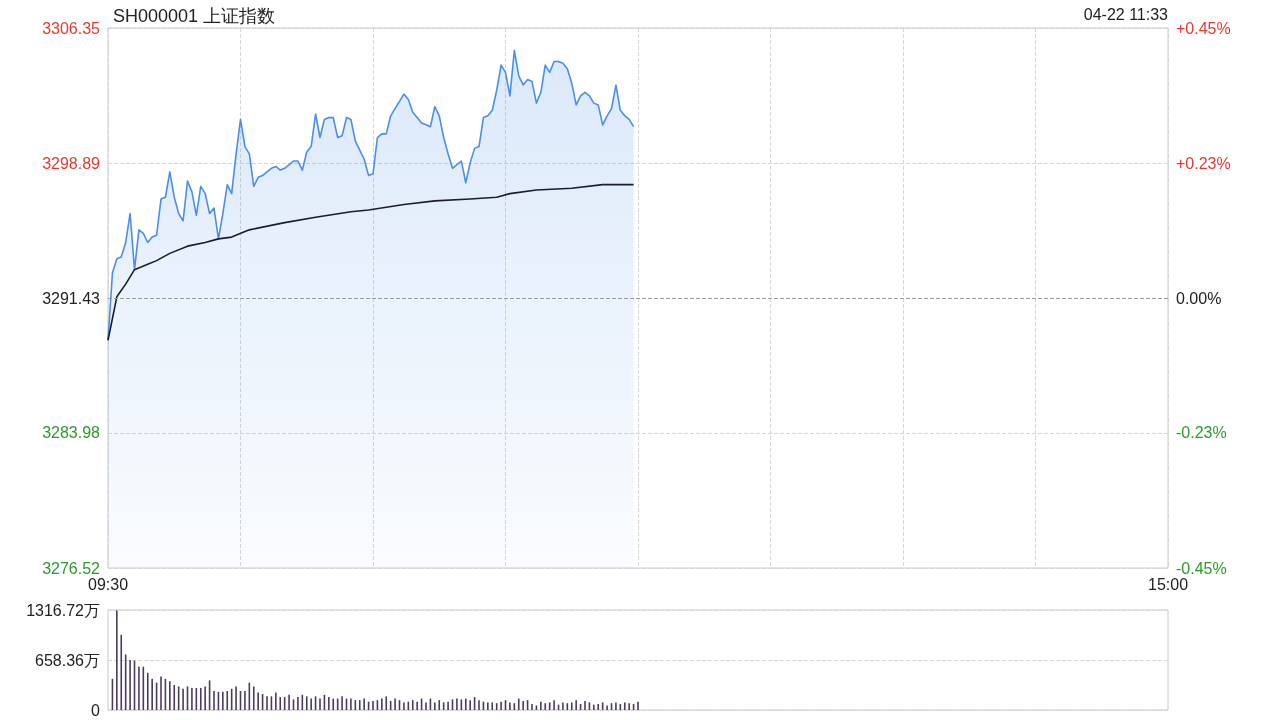 The width and height of the screenshot is (1280, 720). What do you see at coordinates (71, 433) in the screenshot?
I see `y-tick-label: 3283.98` at bounding box center [71, 433].